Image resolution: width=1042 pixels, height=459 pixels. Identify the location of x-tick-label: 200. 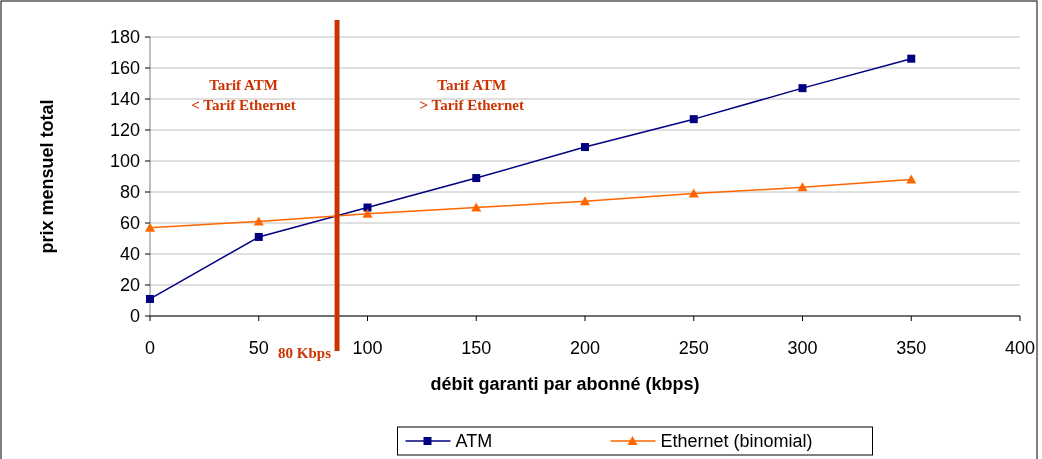
(585, 348).